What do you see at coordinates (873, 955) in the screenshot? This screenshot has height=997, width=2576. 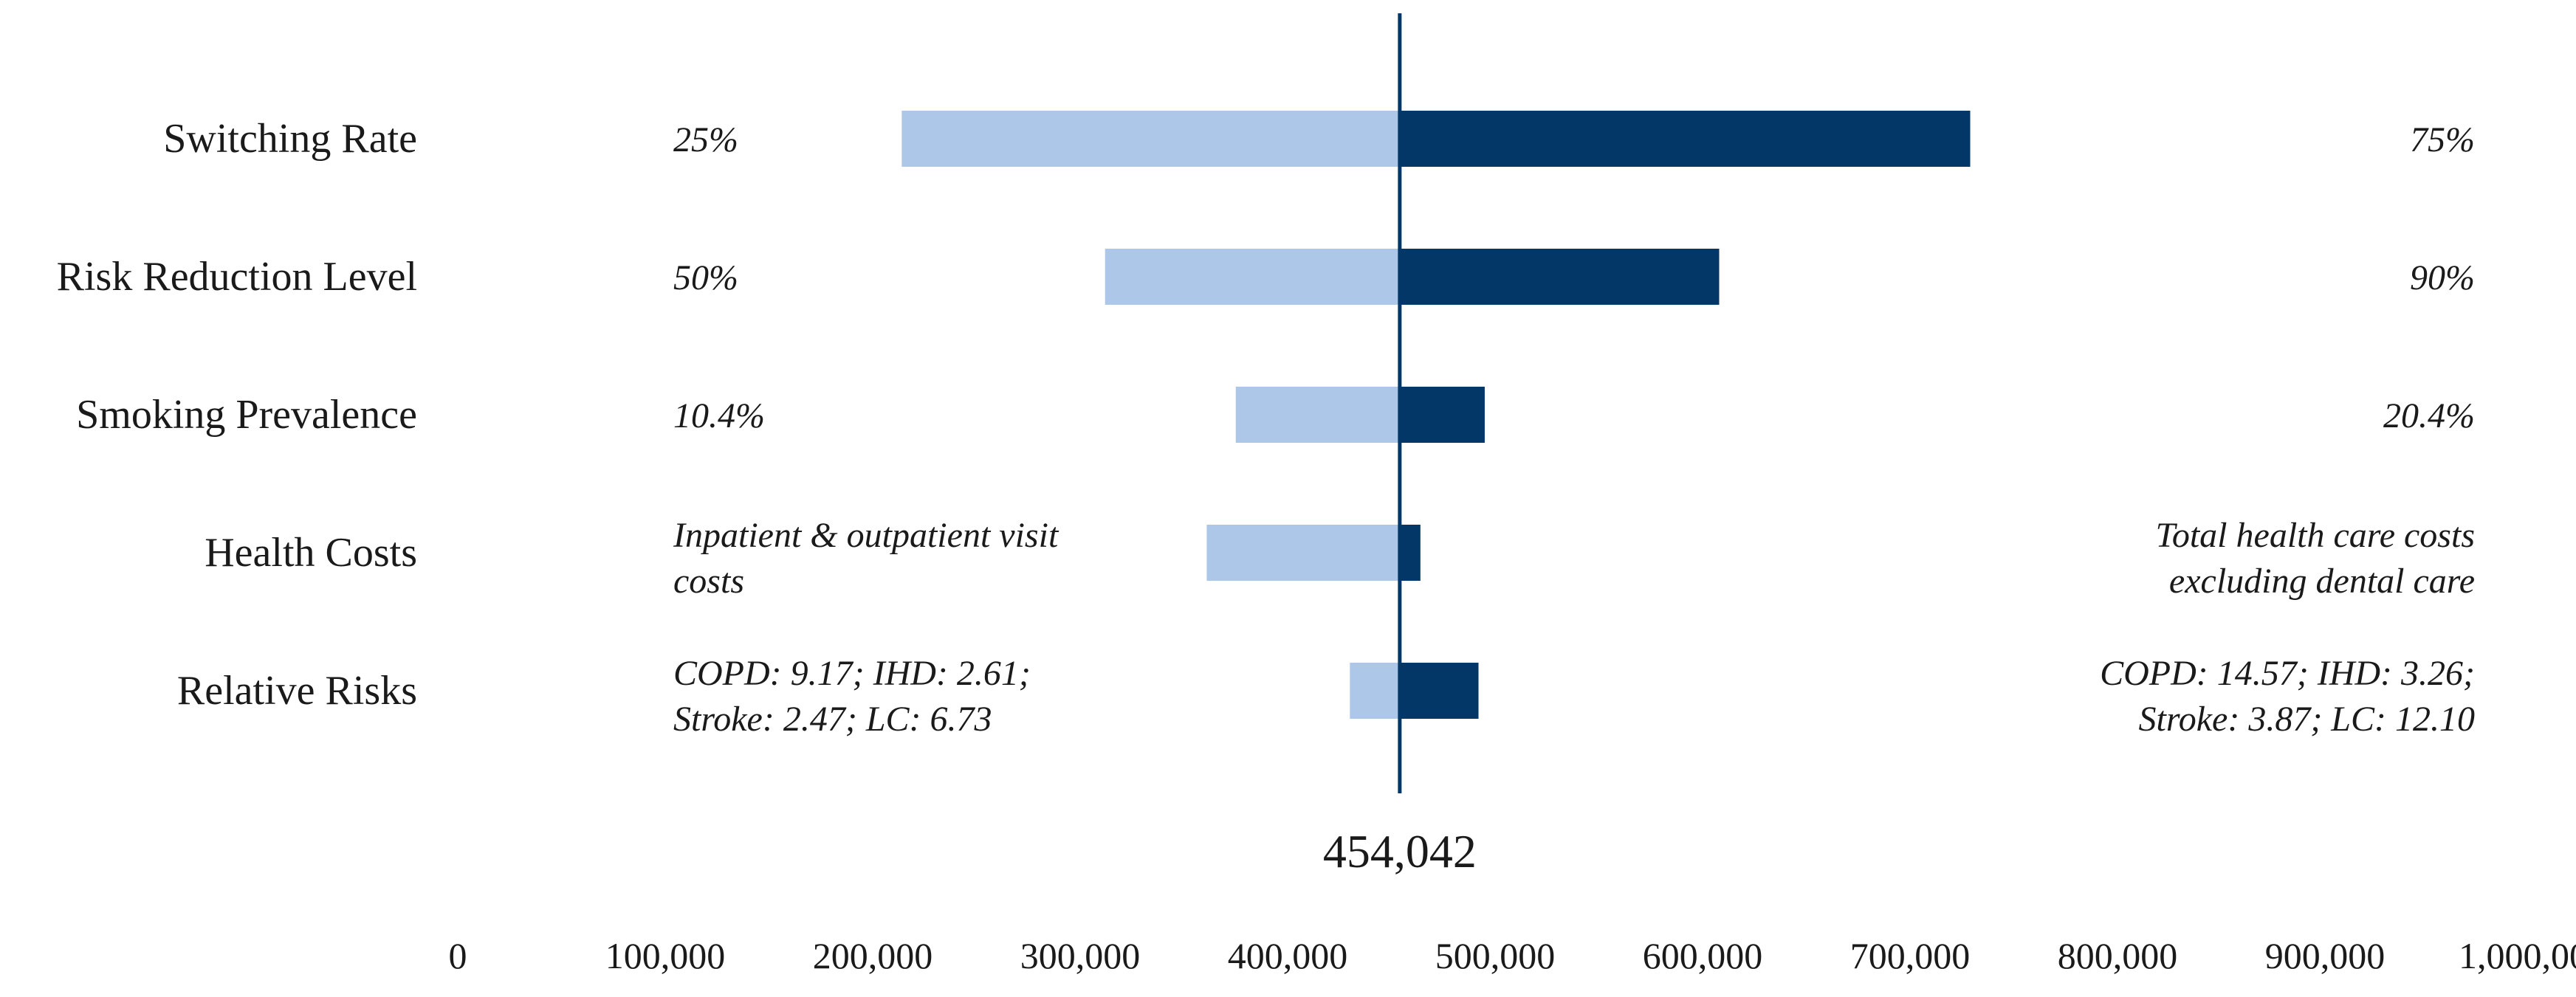 I see `x-tick-label: 200,000` at bounding box center [873, 955].